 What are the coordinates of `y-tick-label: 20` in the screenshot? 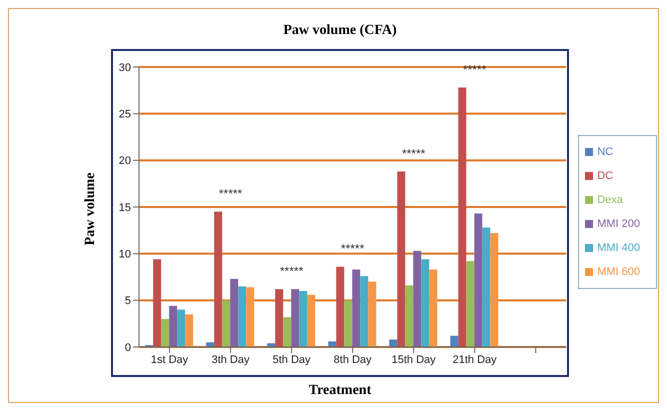 It's located at (124, 161).